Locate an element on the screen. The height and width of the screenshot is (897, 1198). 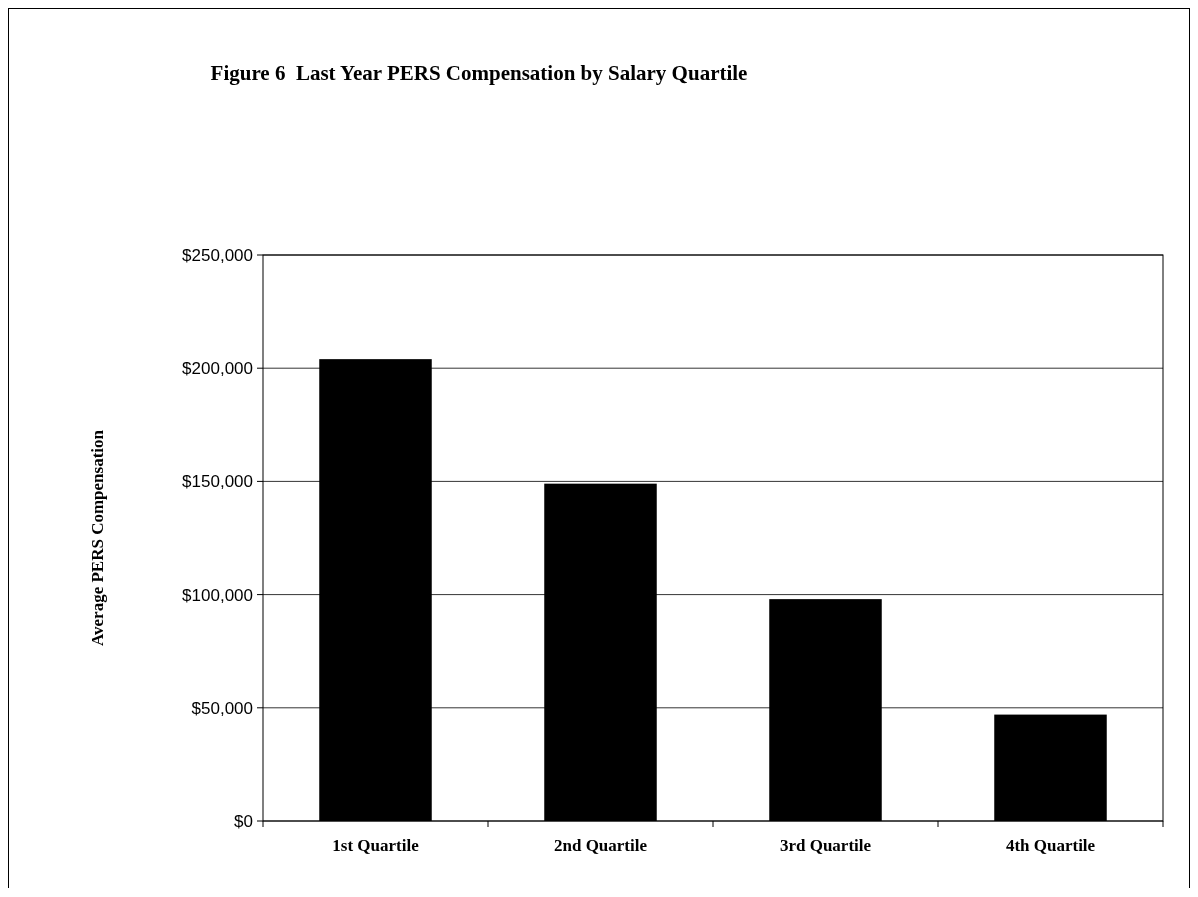
y-tick-label: $200,000 is located at coordinates (217, 369).